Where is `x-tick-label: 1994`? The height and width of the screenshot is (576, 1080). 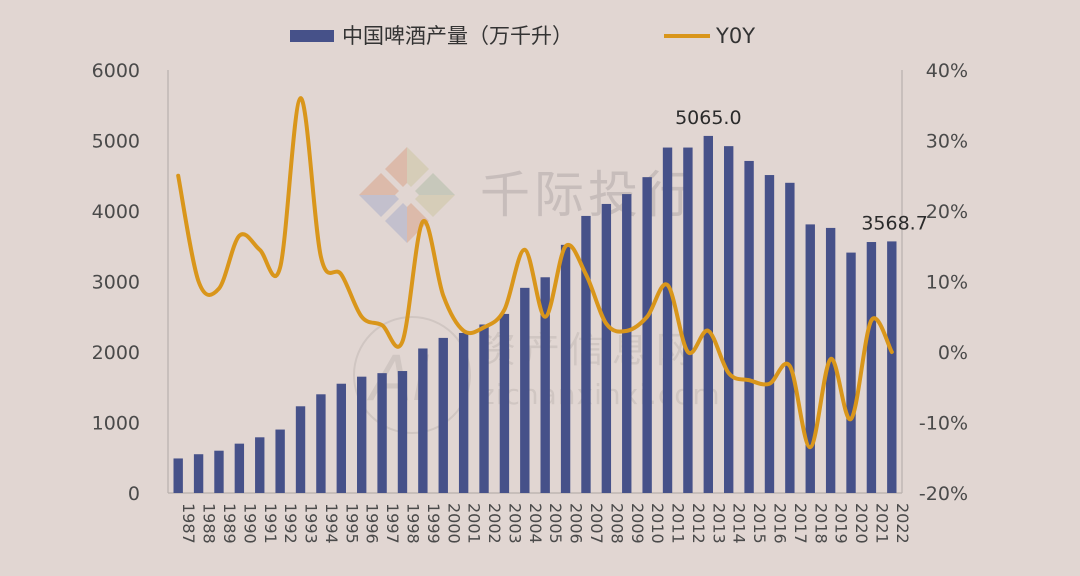
x-tick-label: 1994 is located at coordinates (331, 523).